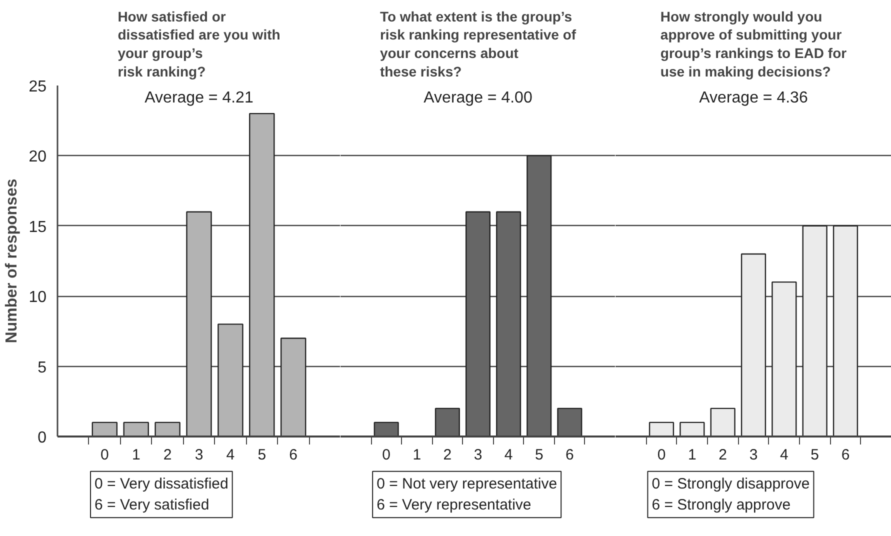  What do you see at coordinates (478, 98) in the screenshot?
I see `annotation: Average = 4.00` at bounding box center [478, 98].